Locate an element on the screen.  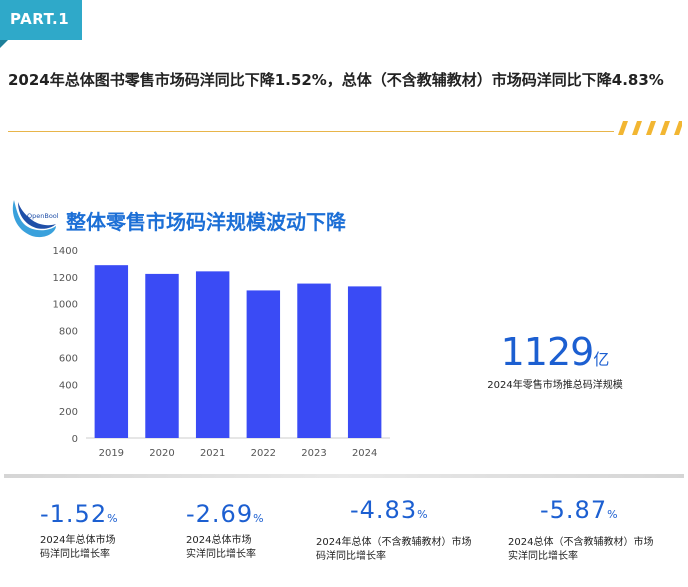
highlight-unit: 亿 is located at coordinates (601, 359).